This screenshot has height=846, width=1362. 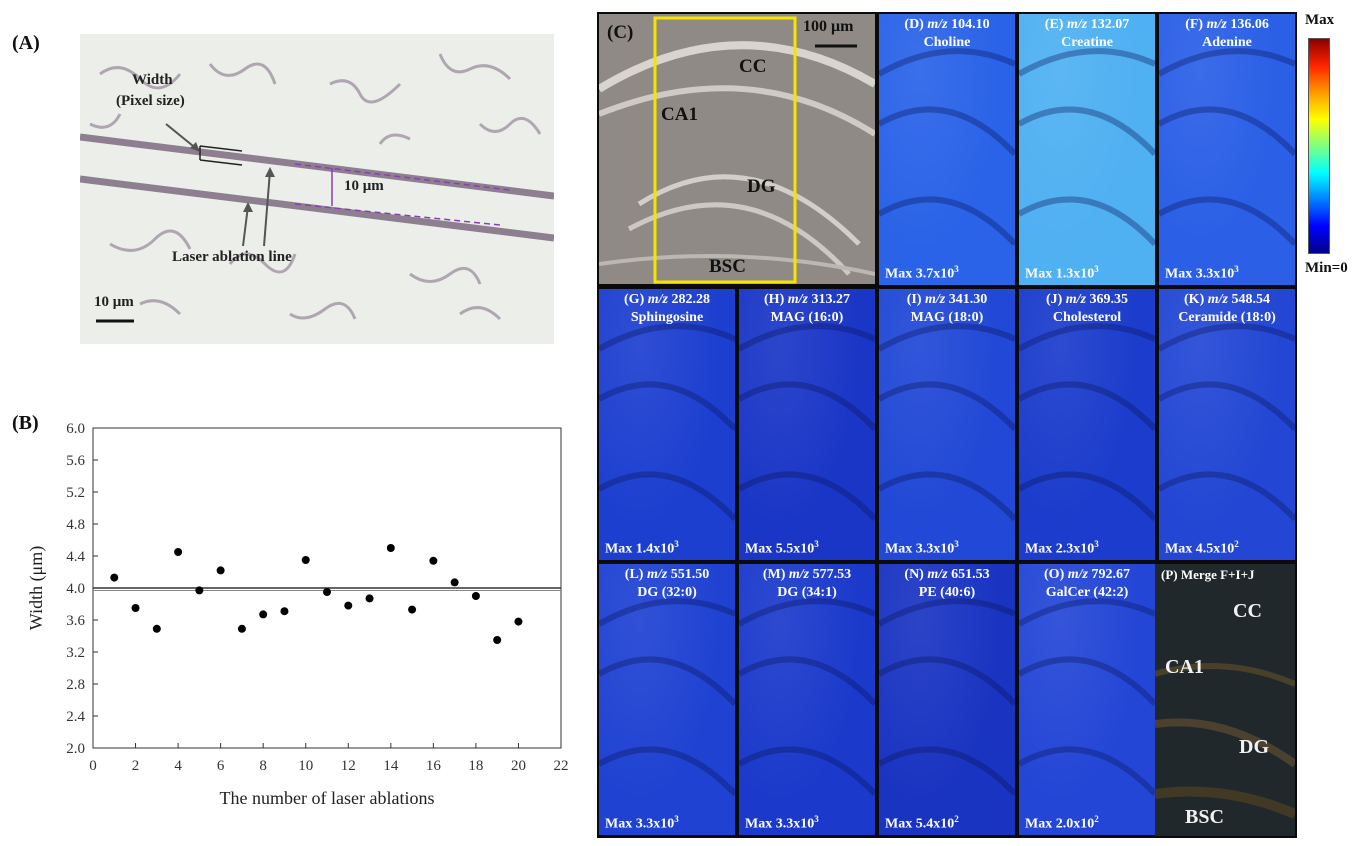 I want to click on y-tick-label: 5.6, so click(x=75, y=461).